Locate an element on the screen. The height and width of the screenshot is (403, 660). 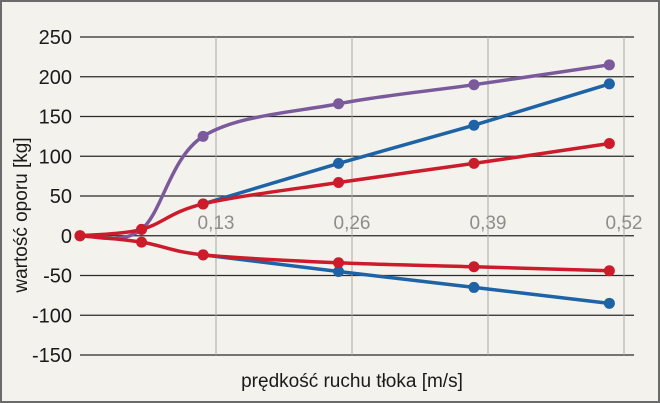
y-tick-label: 250 is located at coordinates (55, 38).